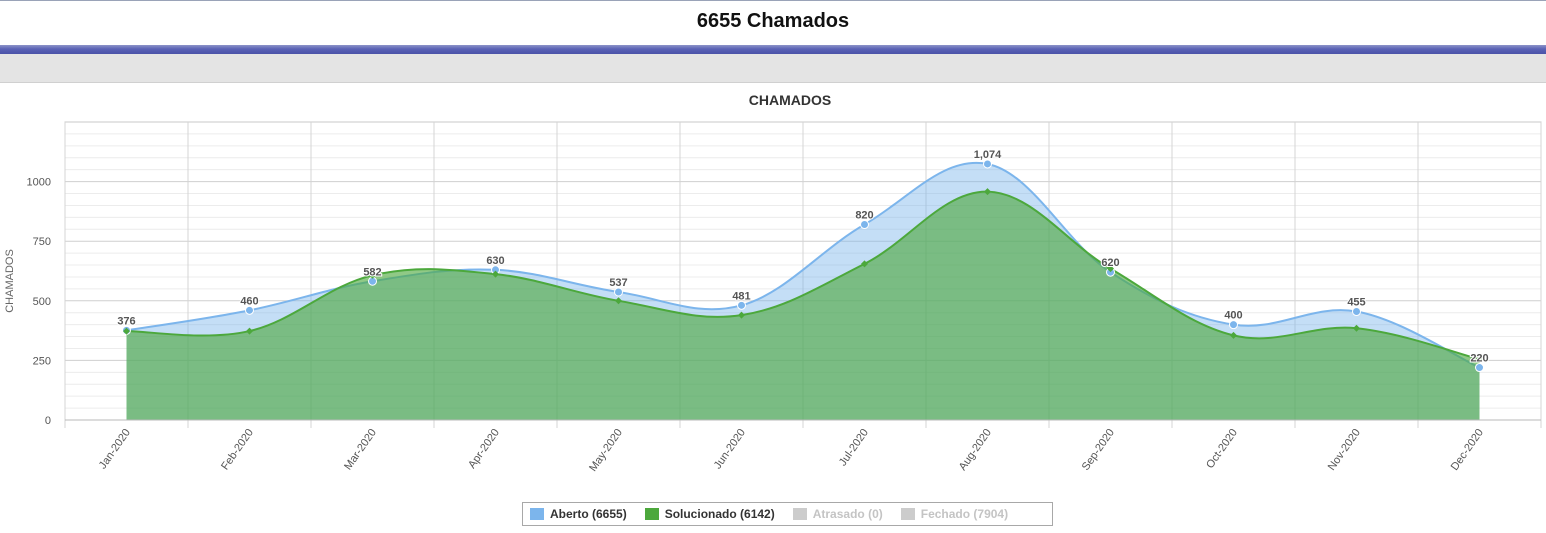 This screenshot has width=1546, height=533. What do you see at coordinates (1344, 450) in the screenshot?
I see `x-tick-label: Nov-2020` at bounding box center [1344, 450].